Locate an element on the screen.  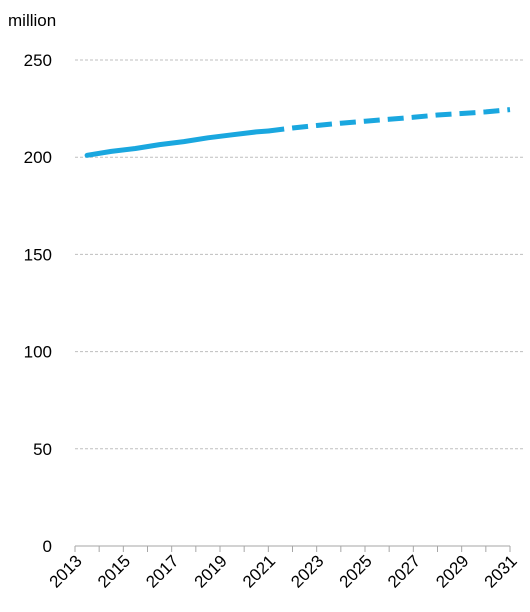
x-tick-label: 2021 is located at coordinates (259, 571).